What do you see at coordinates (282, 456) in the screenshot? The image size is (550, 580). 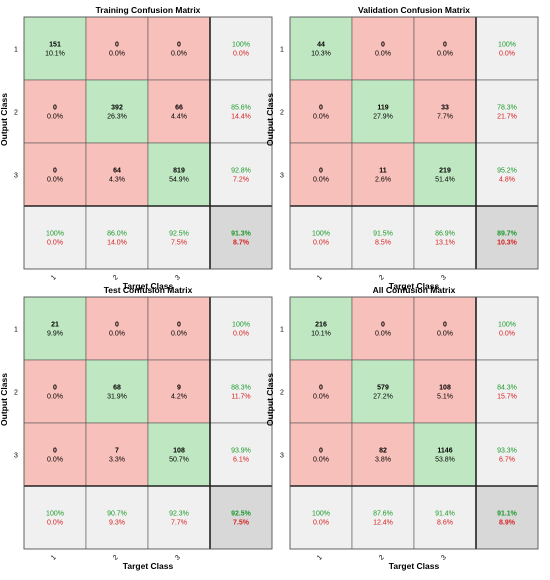 I see `y-tick-label: 3` at bounding box center [282, 456].